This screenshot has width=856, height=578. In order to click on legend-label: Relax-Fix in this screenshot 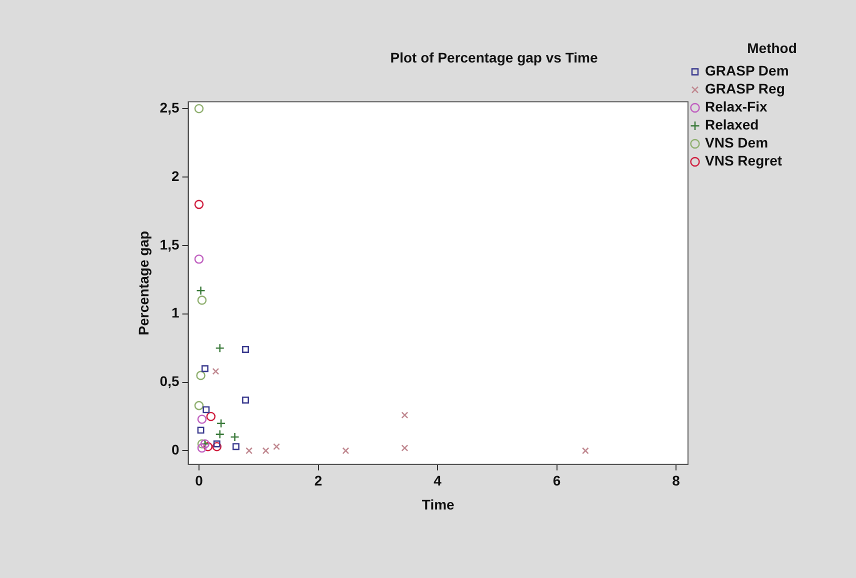, I will do `click(736, 106)`.